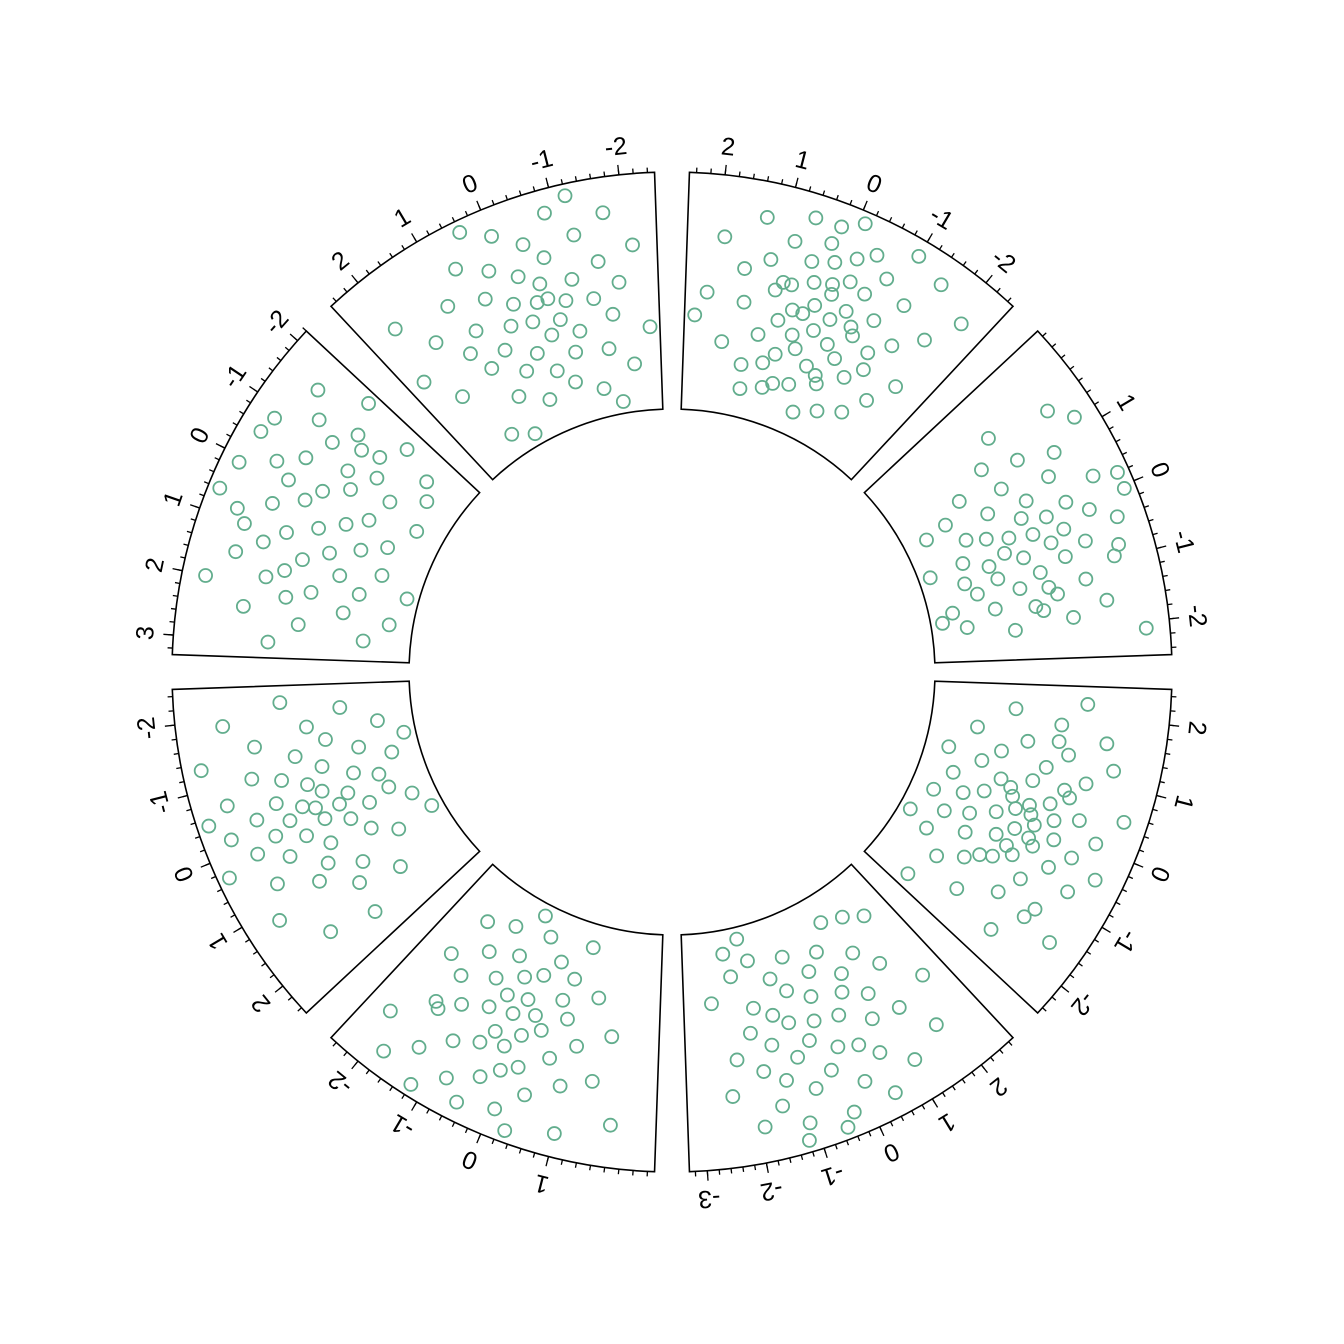 The width and height of the screenshot is (1344, 1344). What do you see at coordinates (1125, 402) in the screenshot?
I see `tick-label: 1` at bounding box center [1125, 402].